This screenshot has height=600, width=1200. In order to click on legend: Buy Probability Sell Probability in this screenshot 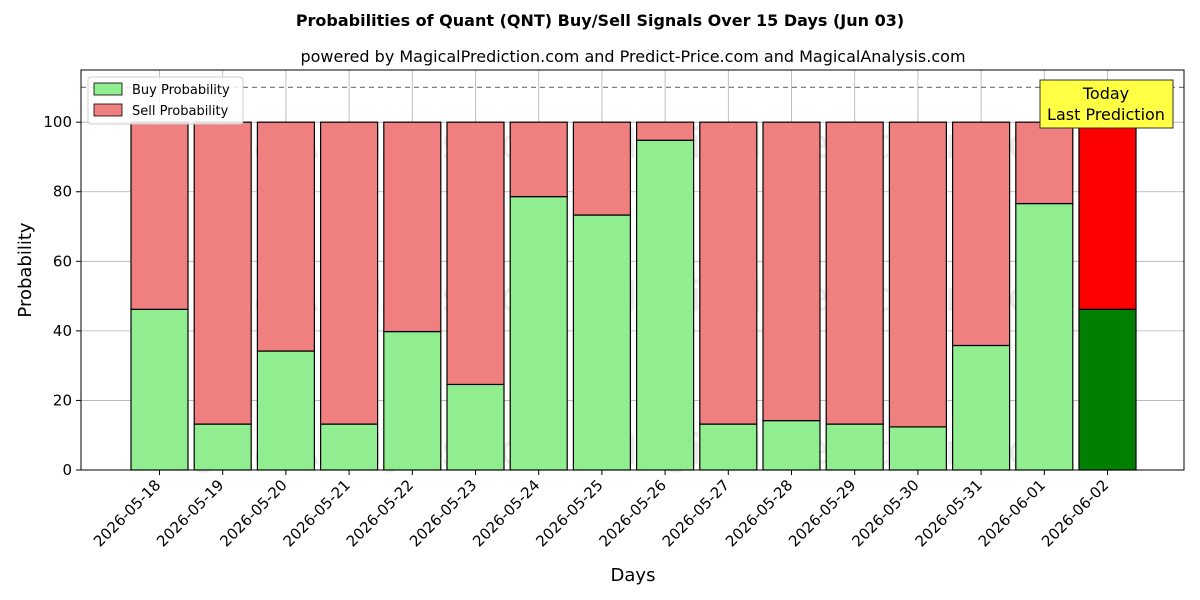, I will do `click(165, 100)`.